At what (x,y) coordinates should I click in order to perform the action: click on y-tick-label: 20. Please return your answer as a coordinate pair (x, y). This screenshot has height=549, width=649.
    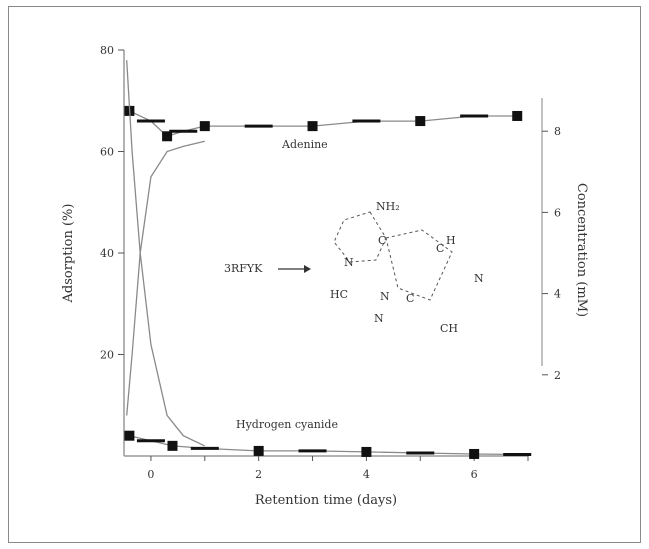
    Looking at the image, I should click on (107, 355).